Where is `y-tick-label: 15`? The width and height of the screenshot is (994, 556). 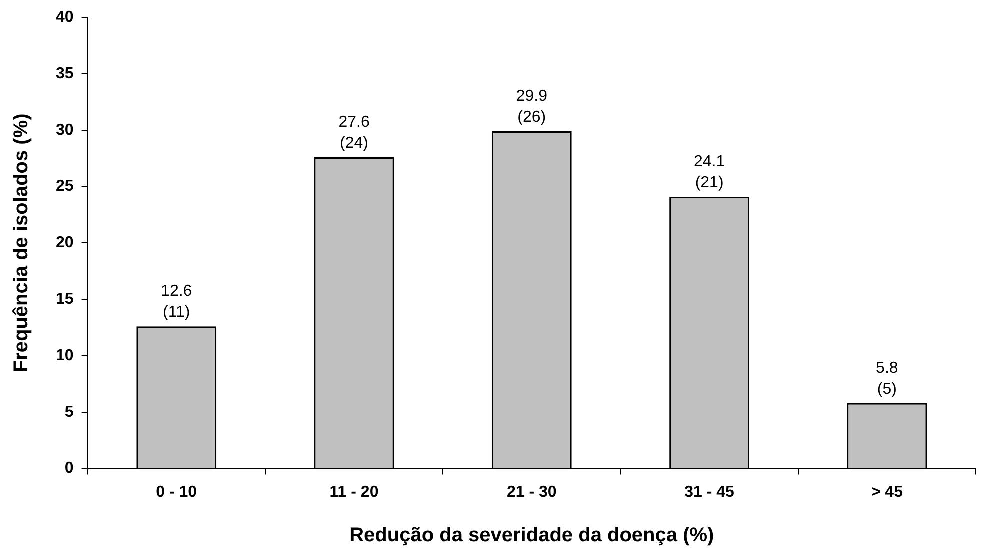
y-tick-label: 15 is located at coordinates (65, 299).